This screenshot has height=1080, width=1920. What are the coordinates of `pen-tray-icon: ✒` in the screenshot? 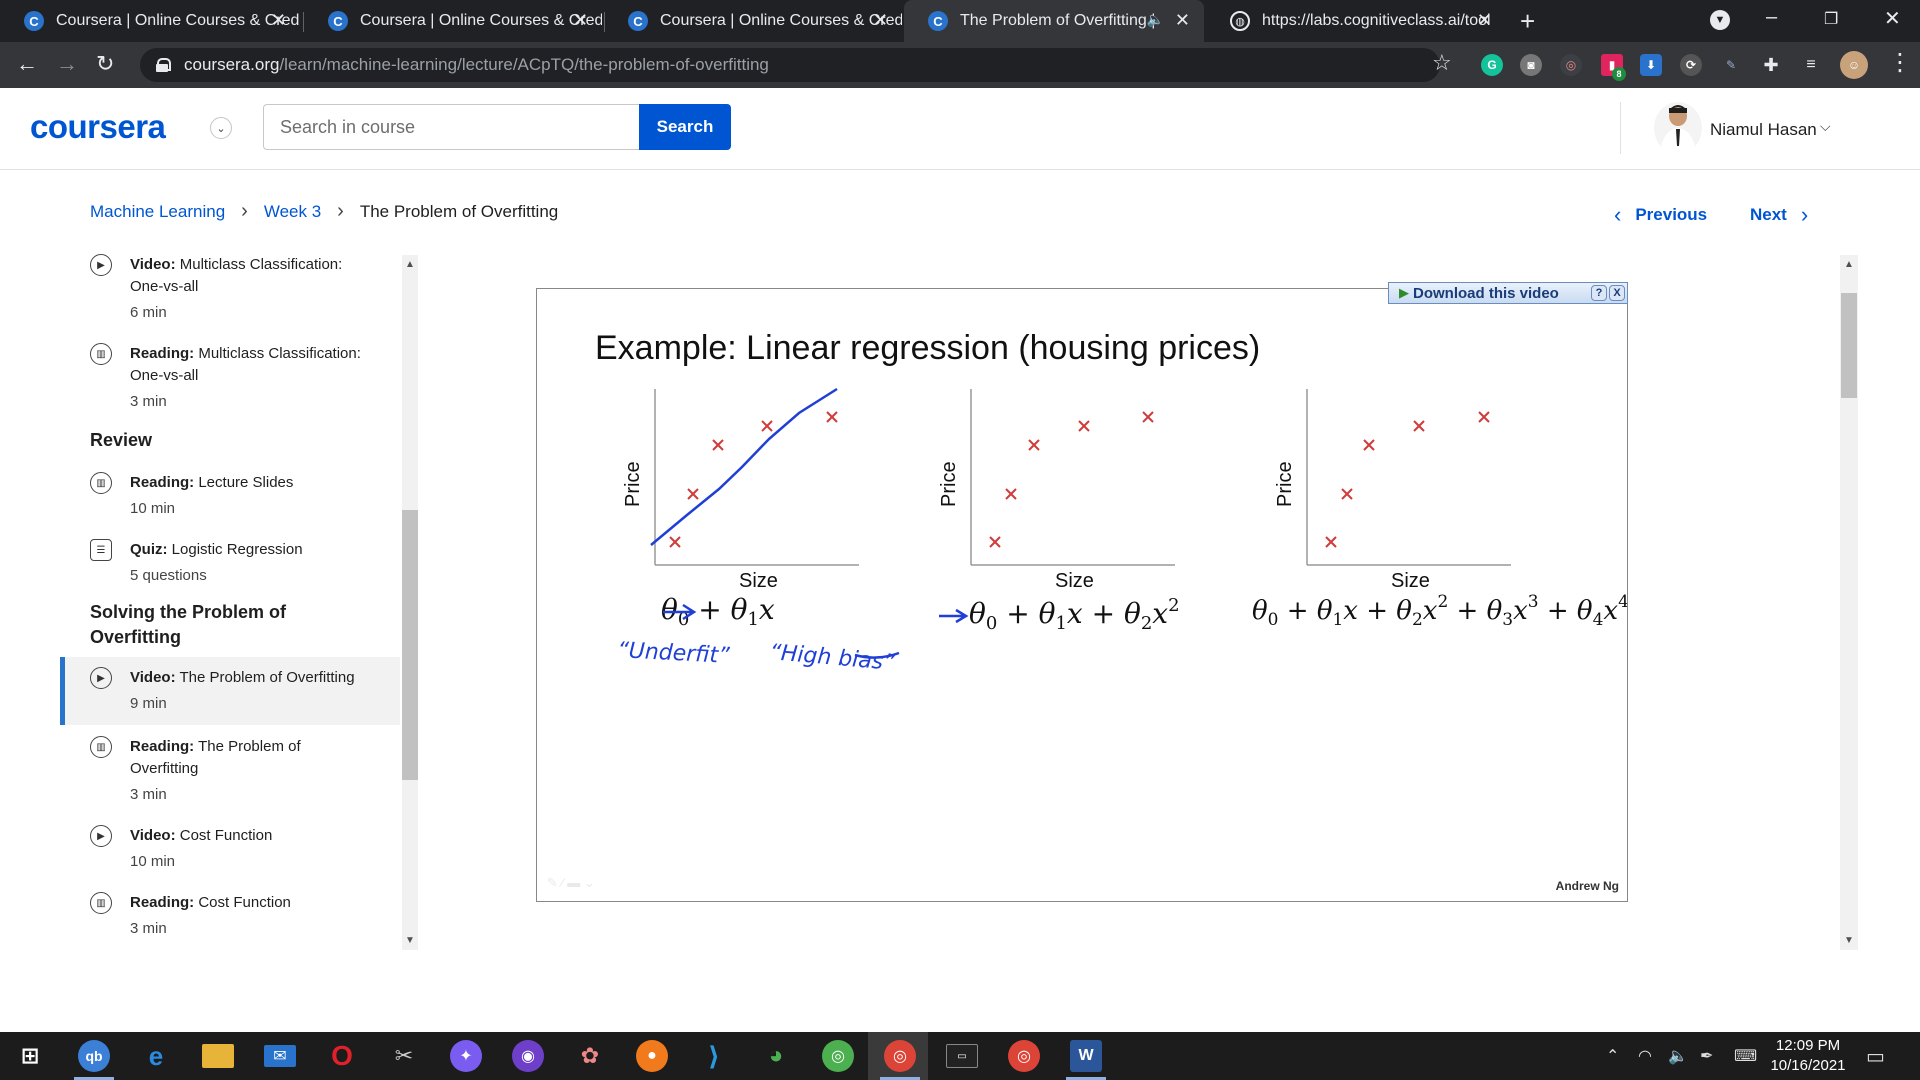 It's located at (1707, 1056).